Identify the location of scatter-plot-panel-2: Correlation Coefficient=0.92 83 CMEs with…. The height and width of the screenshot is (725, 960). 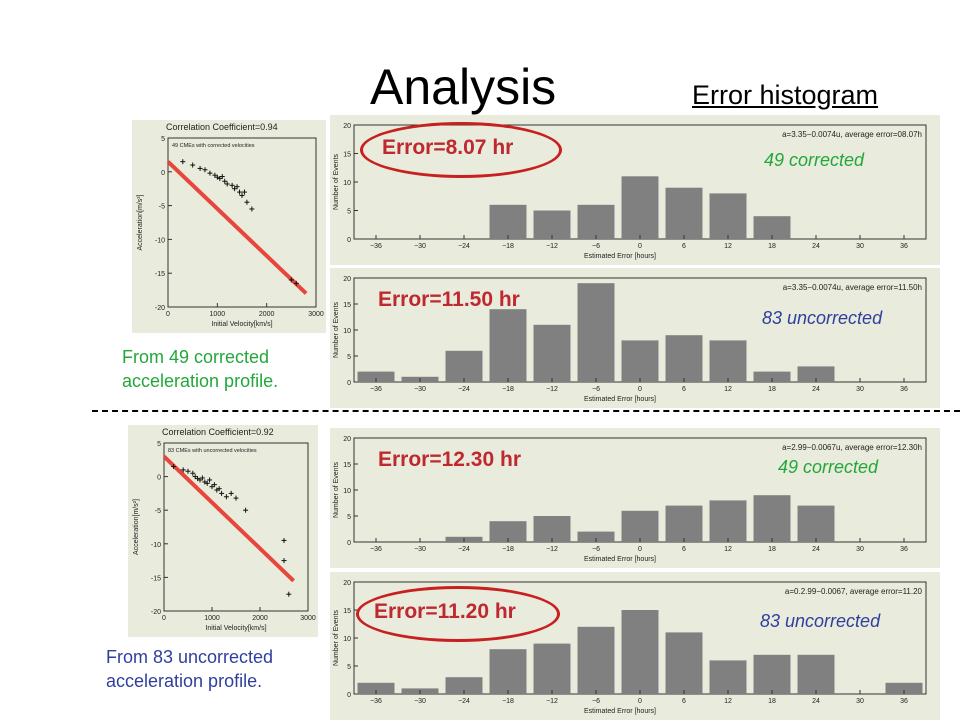
(223, 531).